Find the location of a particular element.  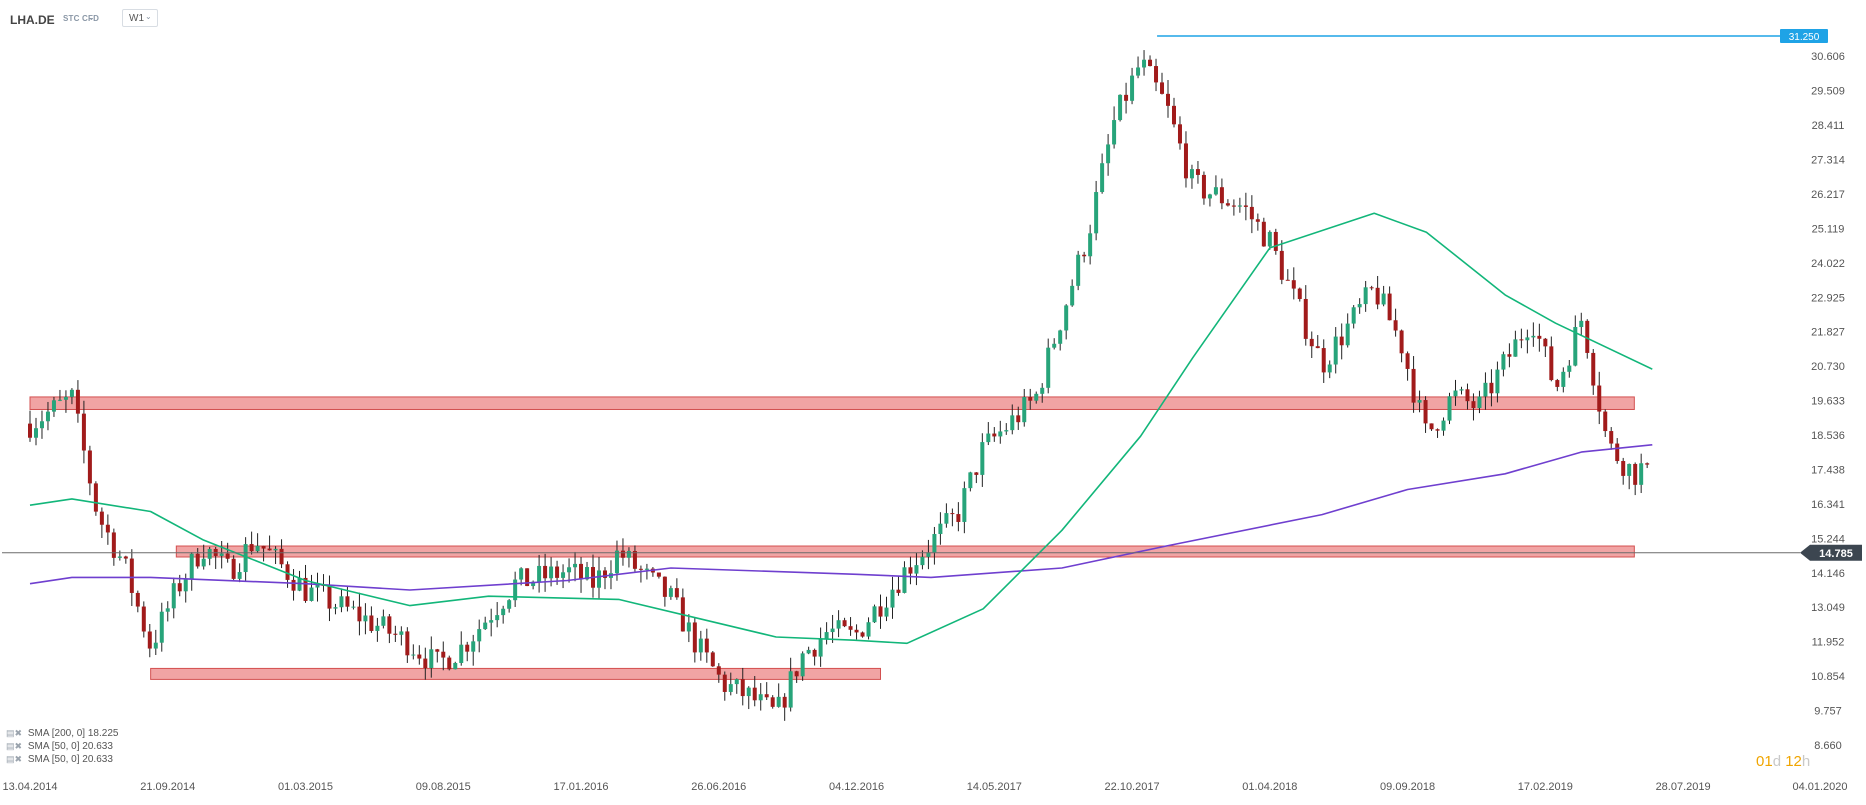

y-tick-label: 17.438 is located at coordinates (1828, 470).